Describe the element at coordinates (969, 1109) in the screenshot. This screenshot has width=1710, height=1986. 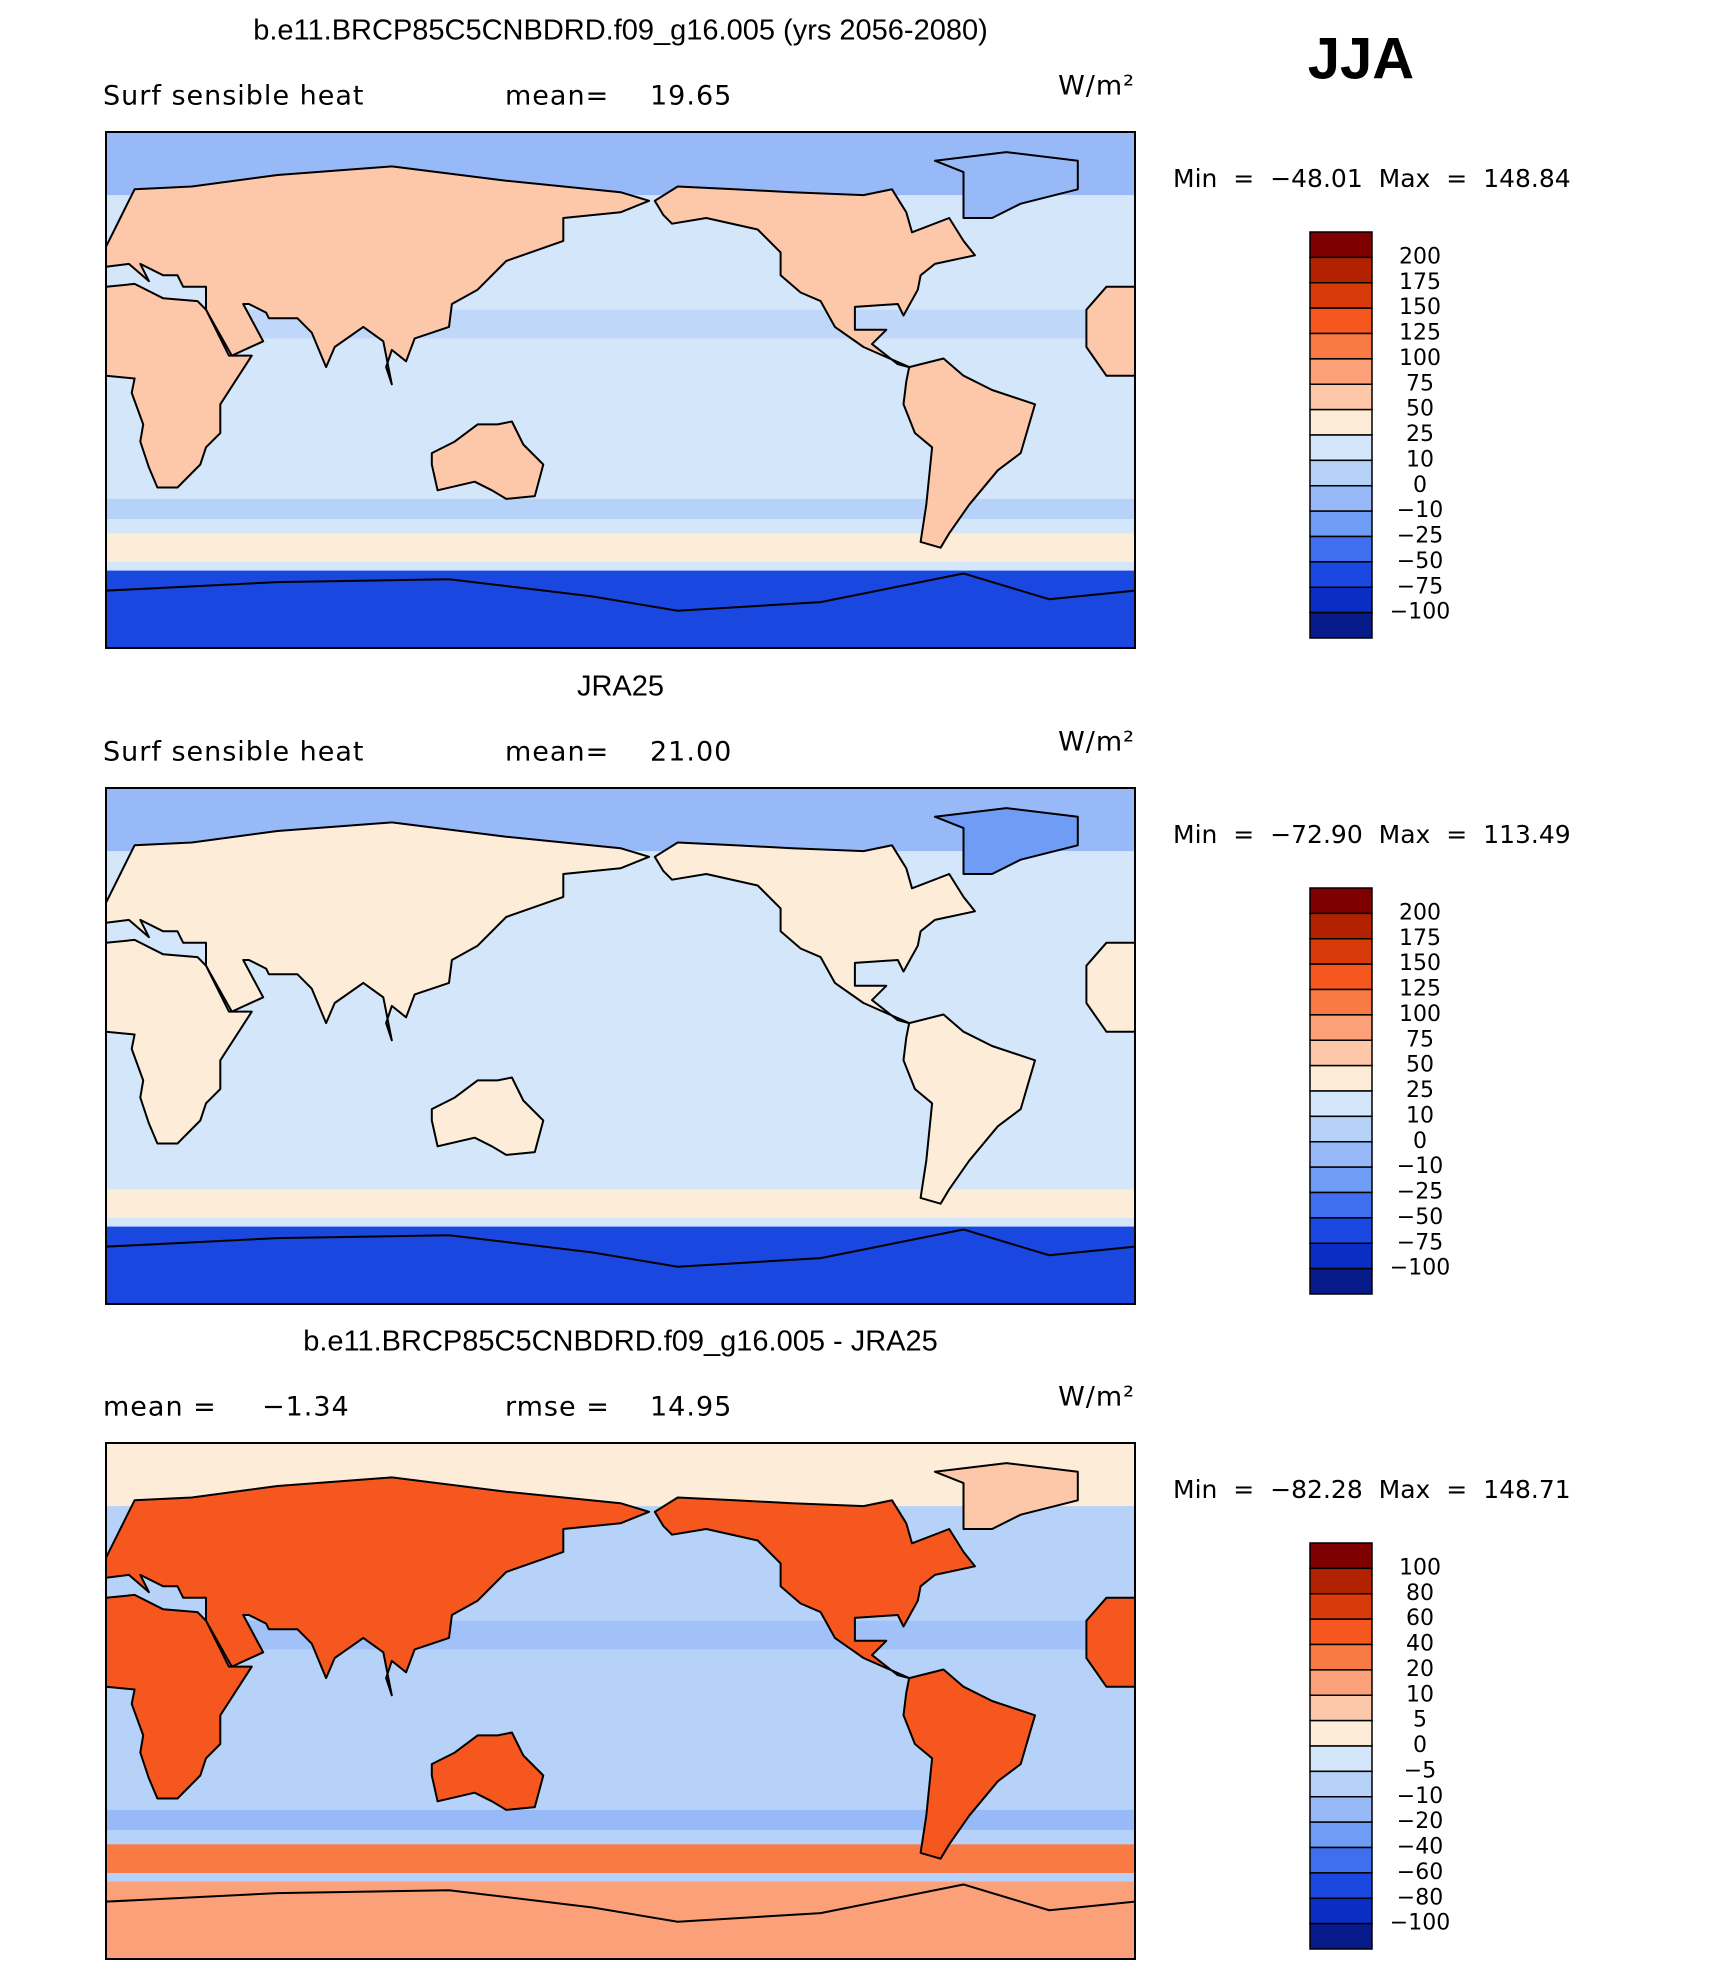
I see `land-samerica` at that location.